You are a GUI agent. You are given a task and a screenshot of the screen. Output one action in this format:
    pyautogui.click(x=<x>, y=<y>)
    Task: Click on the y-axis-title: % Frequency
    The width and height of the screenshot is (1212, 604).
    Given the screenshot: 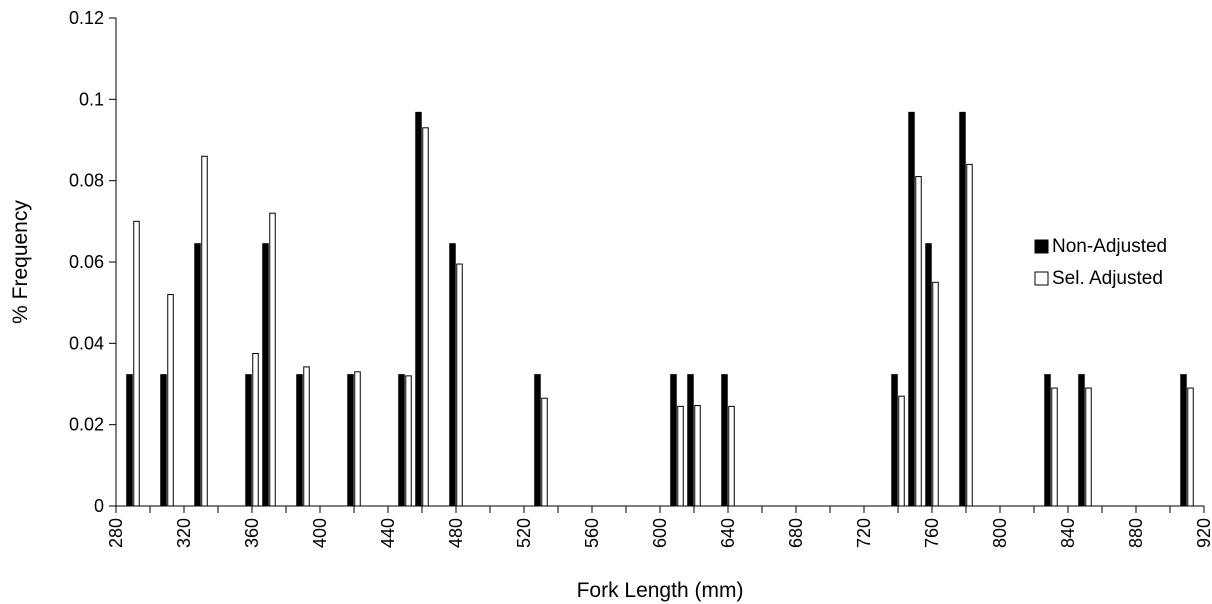 What is the action you would take?
    pyautogui.click(x=20, y=262)
    